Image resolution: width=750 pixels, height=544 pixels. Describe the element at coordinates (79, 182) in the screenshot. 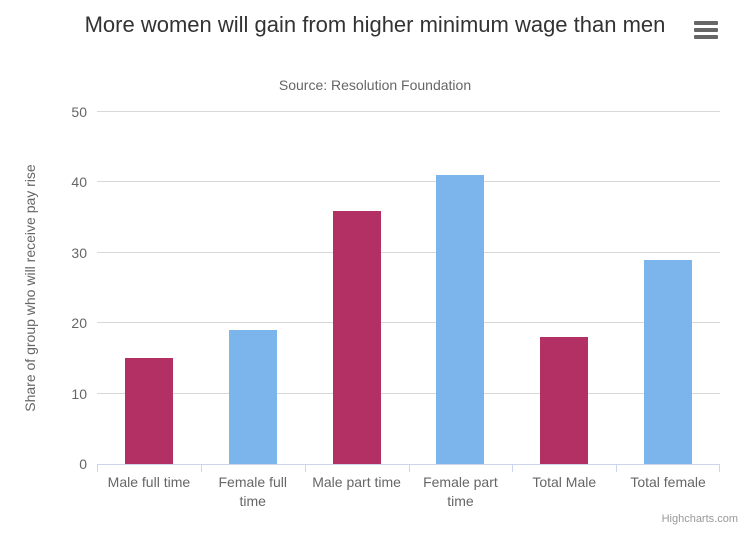

I see `y-tick-label-40: 40` at that location.